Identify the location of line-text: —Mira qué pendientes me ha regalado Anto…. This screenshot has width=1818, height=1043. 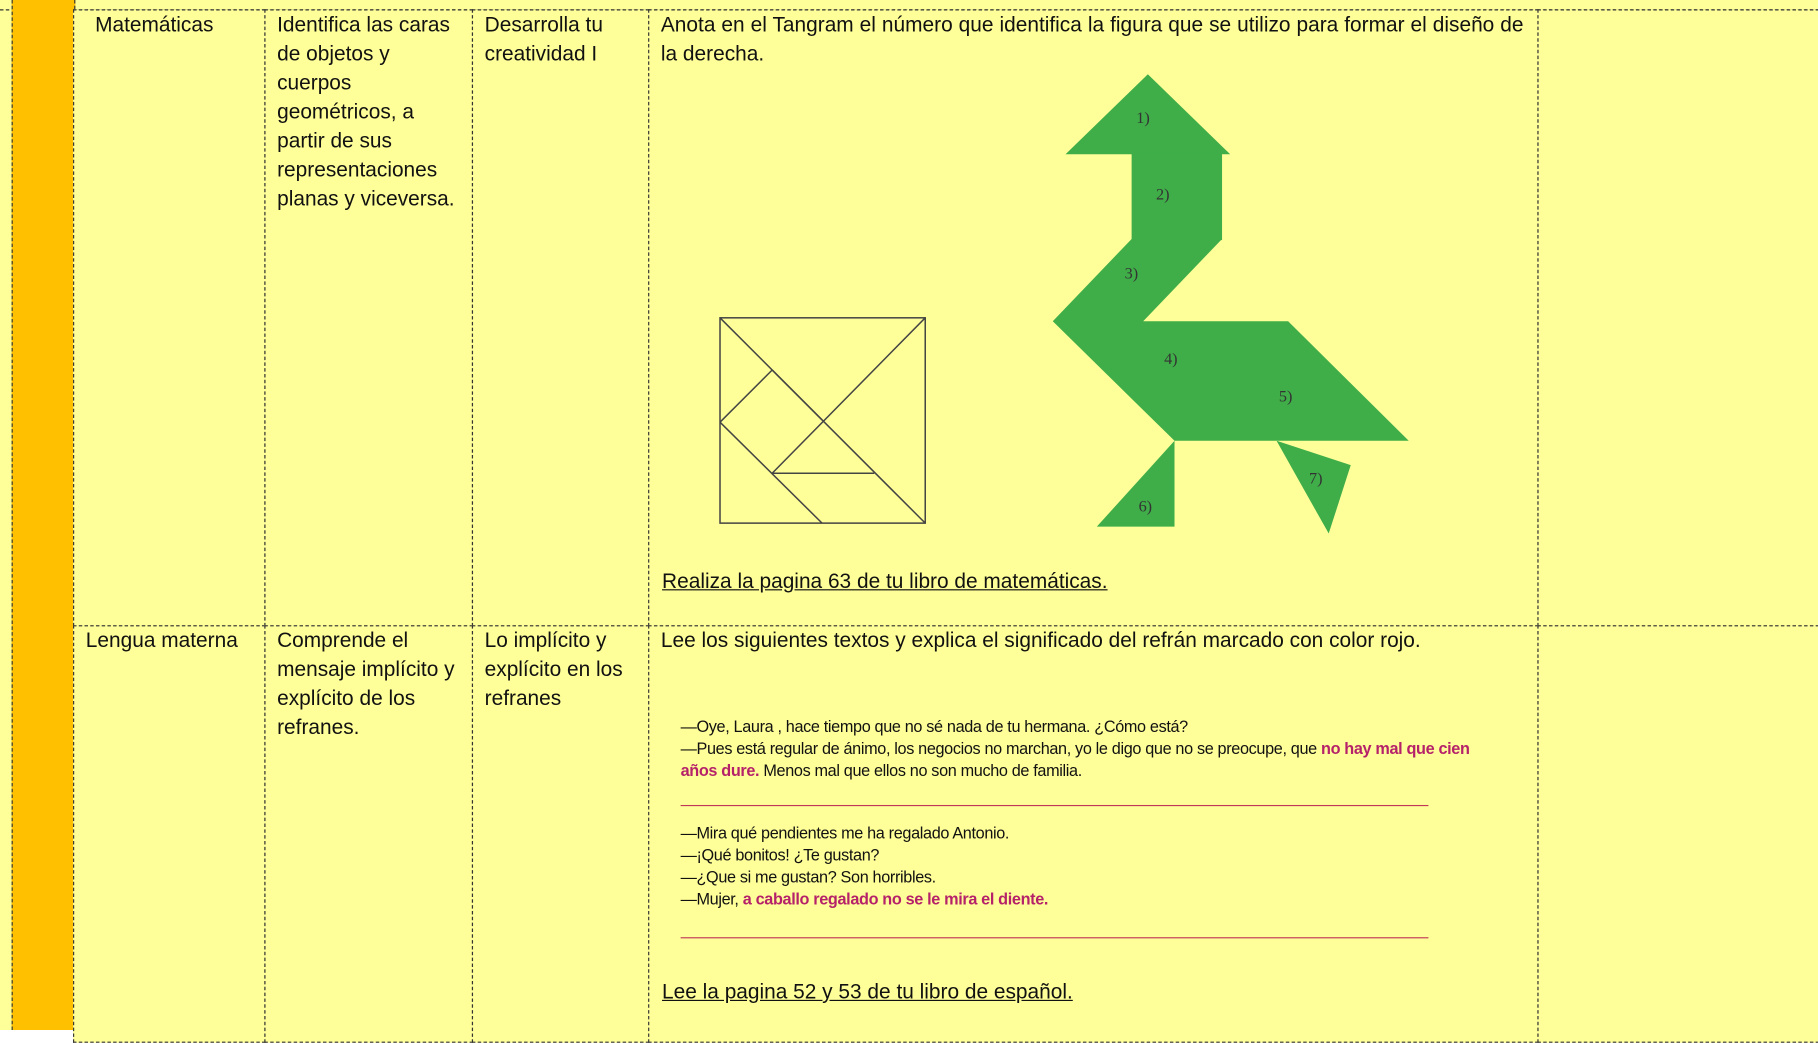
(845, 833).